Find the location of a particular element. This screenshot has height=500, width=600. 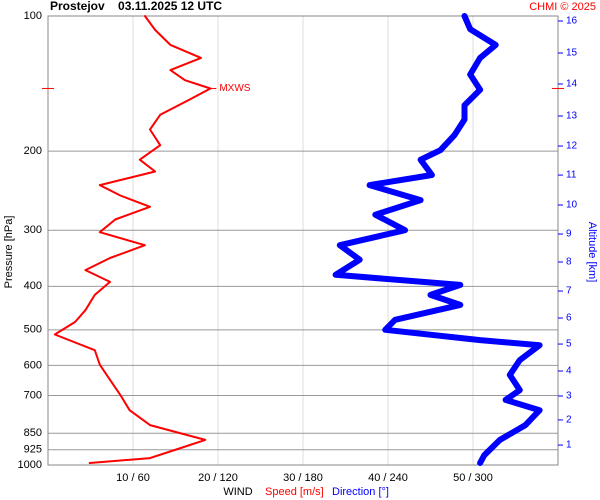

y2-tick-label: 8 is located at coordinates (569, 262).